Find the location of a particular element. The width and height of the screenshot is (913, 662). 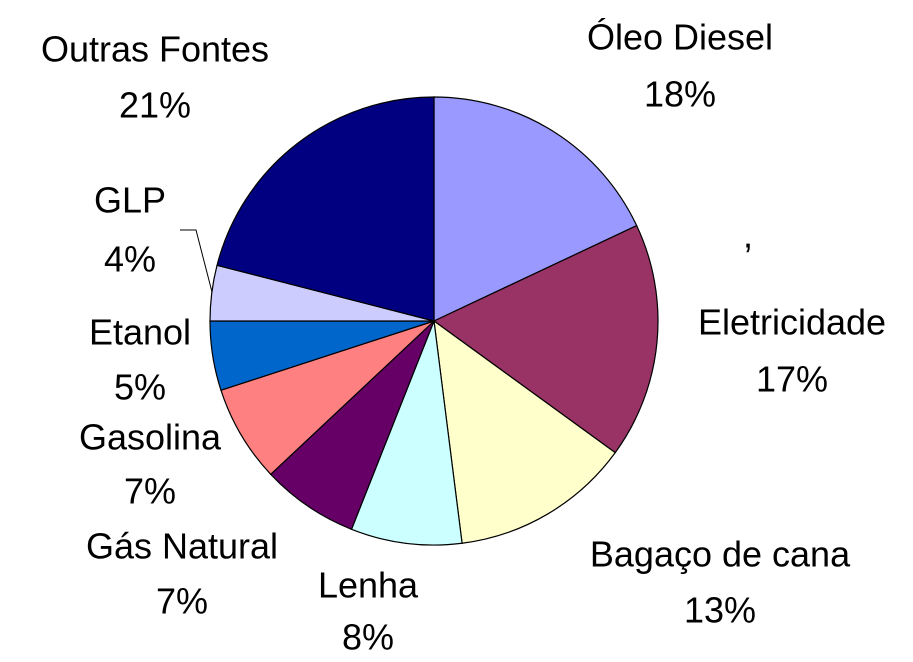

slice-label: Gás Natural is located at coordinates (182, 546).